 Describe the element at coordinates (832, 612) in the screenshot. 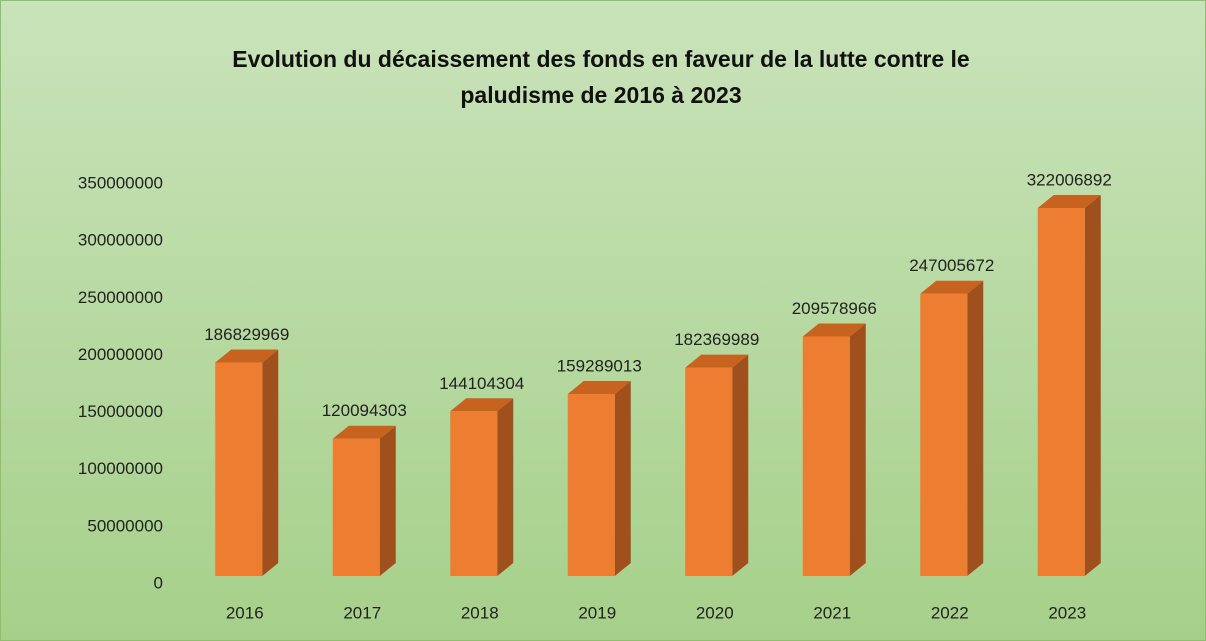

I see `x-tick-label: 2021` at that location.